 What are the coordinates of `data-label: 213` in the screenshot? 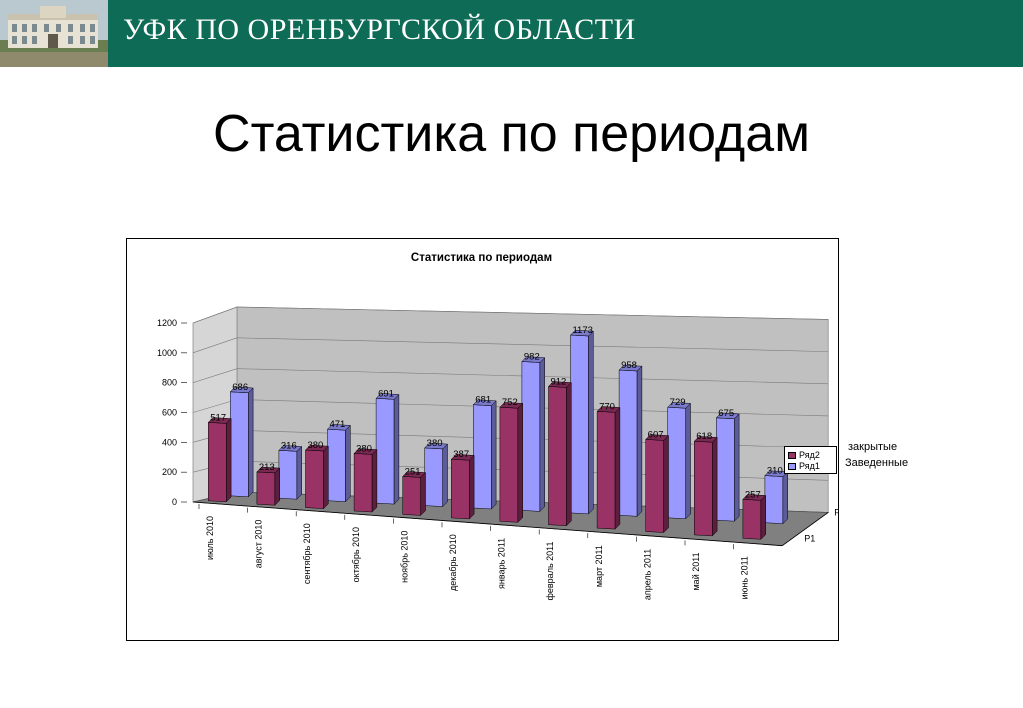 It's located at (267, 467).